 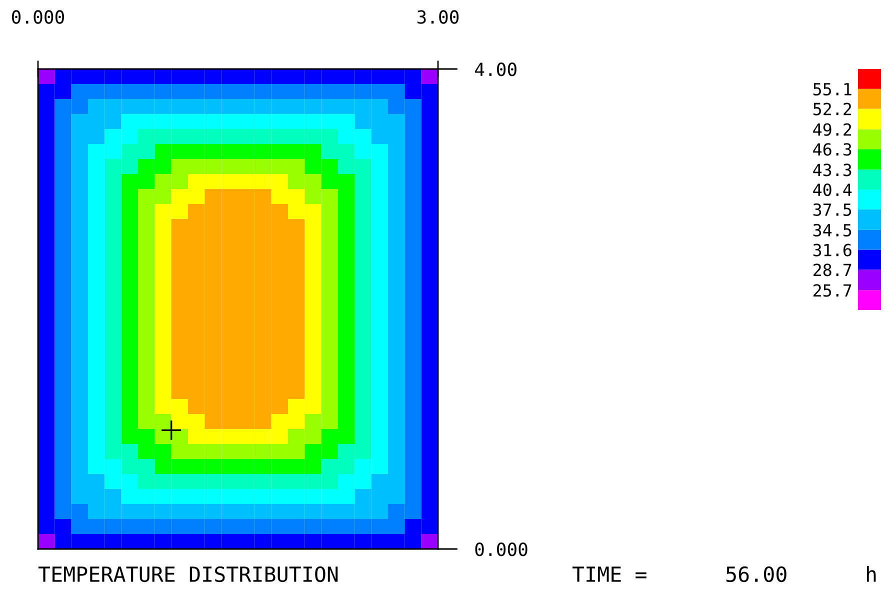 I want to click on color-bar-label: 31.6, so click(x=832, y=250).